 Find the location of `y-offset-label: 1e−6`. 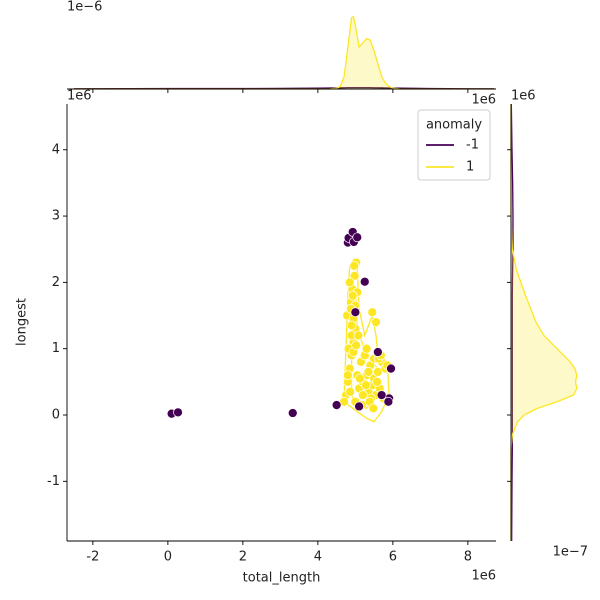

y-offset-label: 1e−6 is located at coordinates (84, 7).